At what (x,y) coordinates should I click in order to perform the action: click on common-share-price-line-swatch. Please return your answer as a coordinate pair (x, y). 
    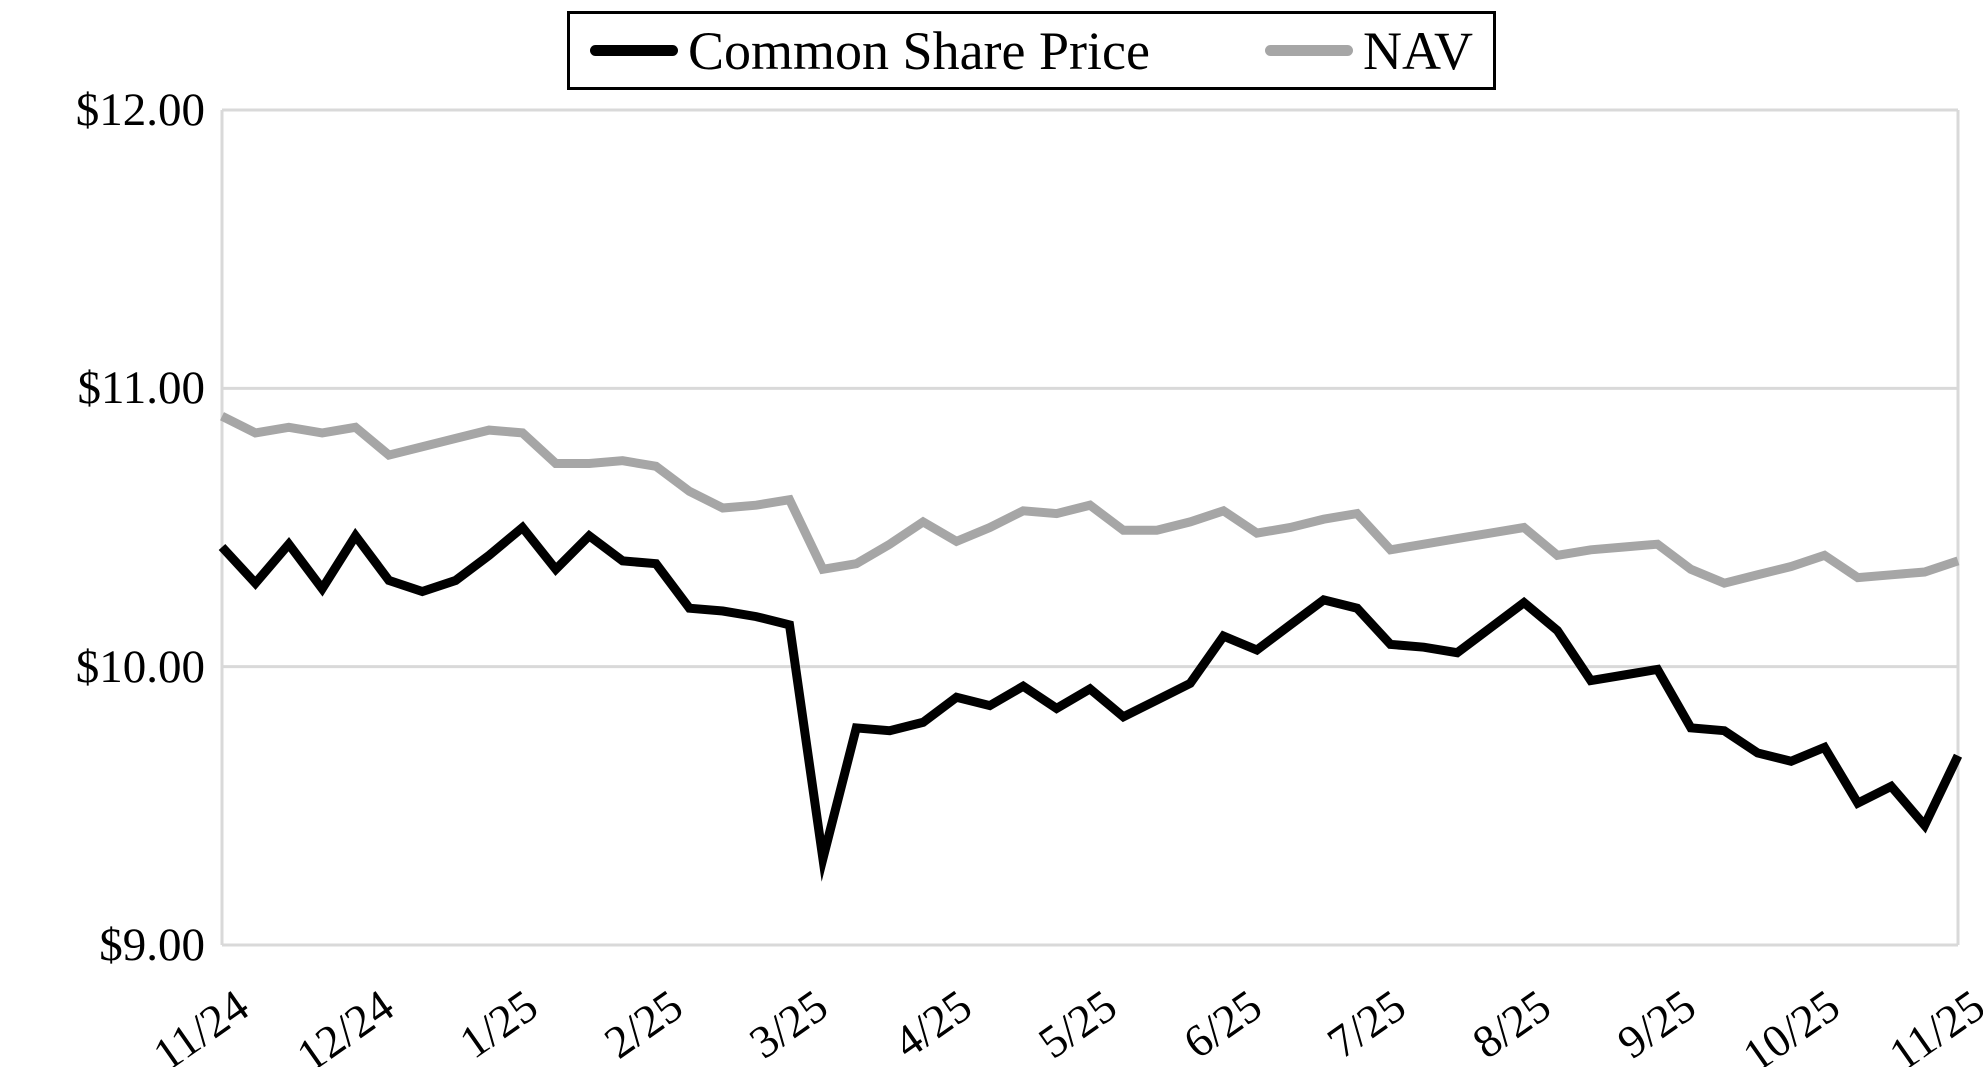
    Looking at the image, I should click on (634, 50).